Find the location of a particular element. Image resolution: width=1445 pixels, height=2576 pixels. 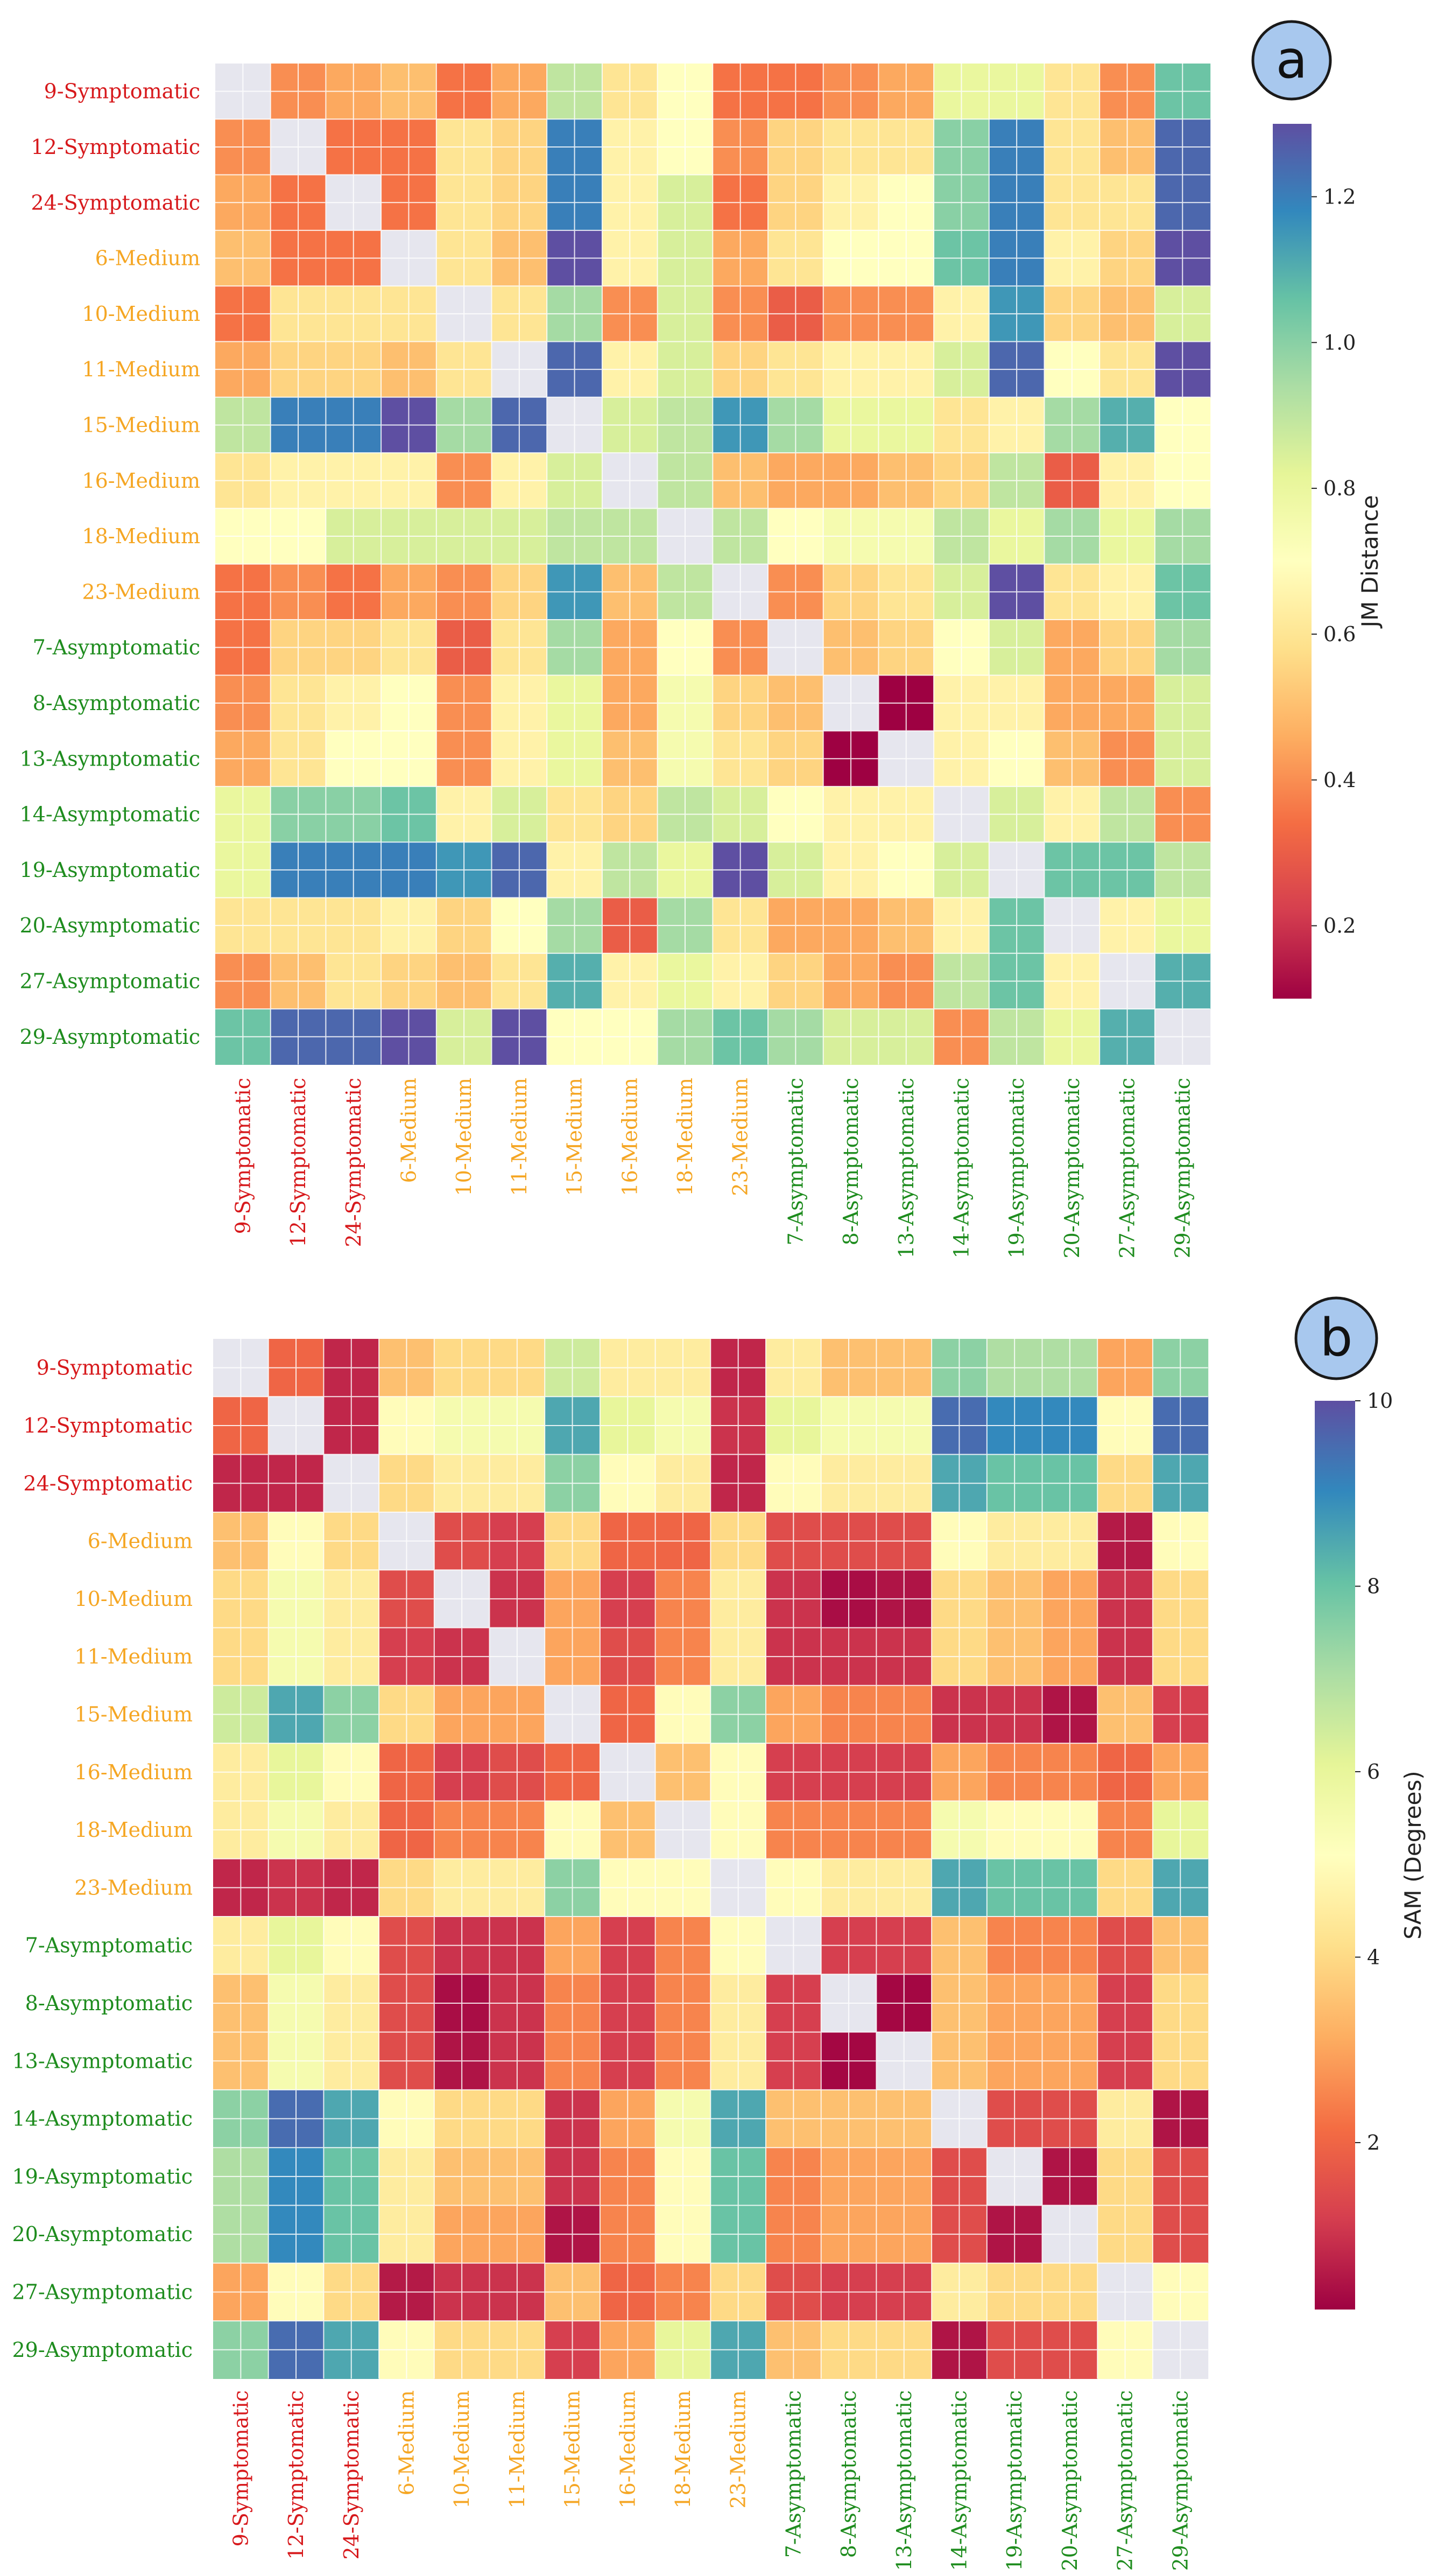

colorbar-tick-label: 4 is located at coordinates (1374, 1957).